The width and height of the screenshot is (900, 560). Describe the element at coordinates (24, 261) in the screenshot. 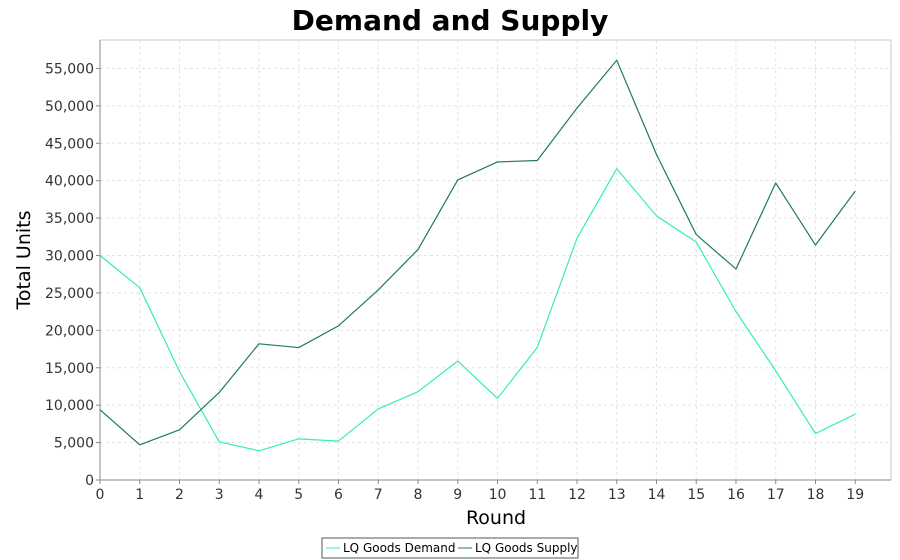

I see `y-axis-title: Total Units` at that location.